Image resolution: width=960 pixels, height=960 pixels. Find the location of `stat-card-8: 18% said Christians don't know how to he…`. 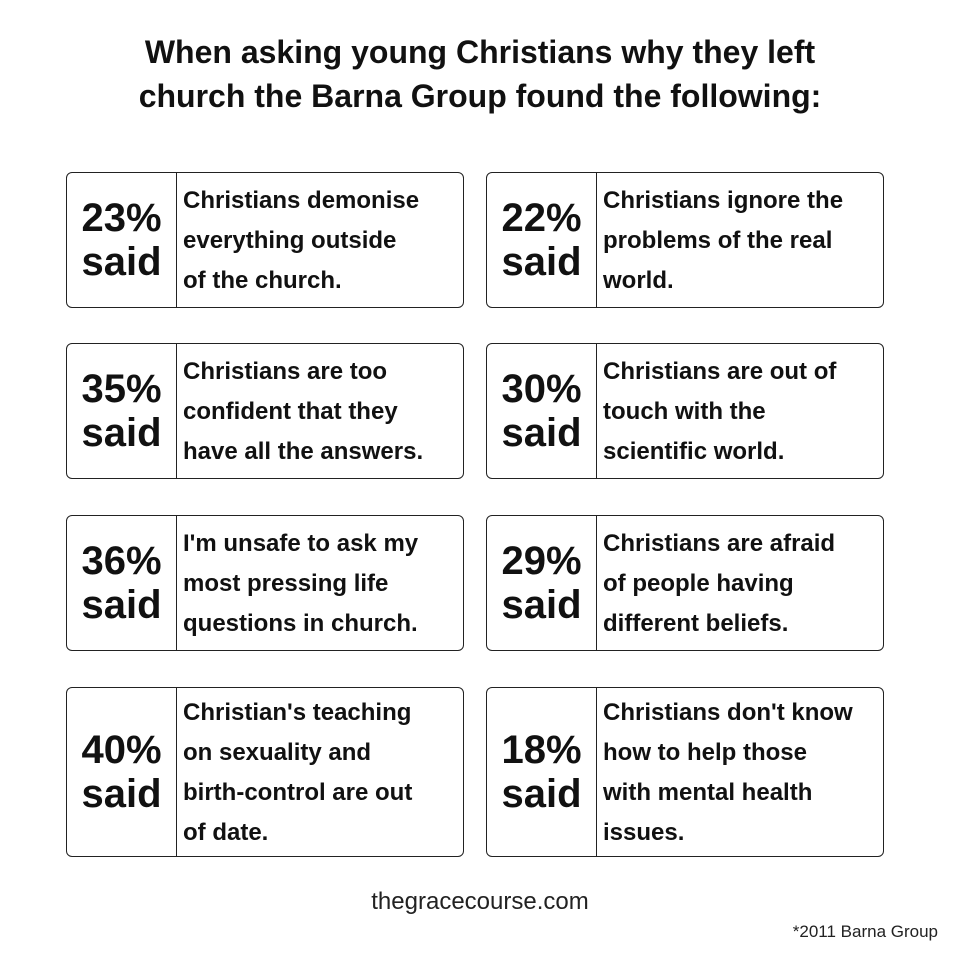

stat-card-8: 18% said Christians don't know how to he… is located at coordinates (685, 772).